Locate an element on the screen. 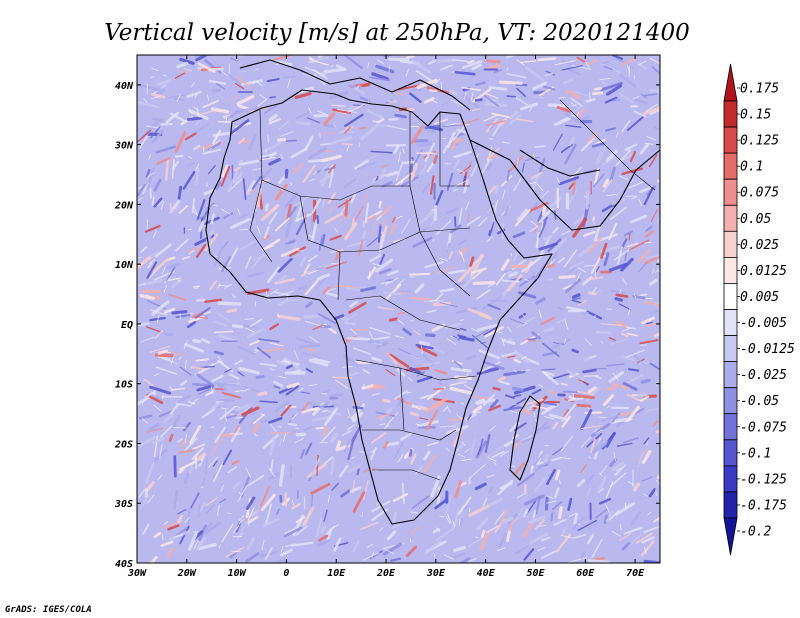  colorbar-label: -0.025 is located at coordinates (763, 375).